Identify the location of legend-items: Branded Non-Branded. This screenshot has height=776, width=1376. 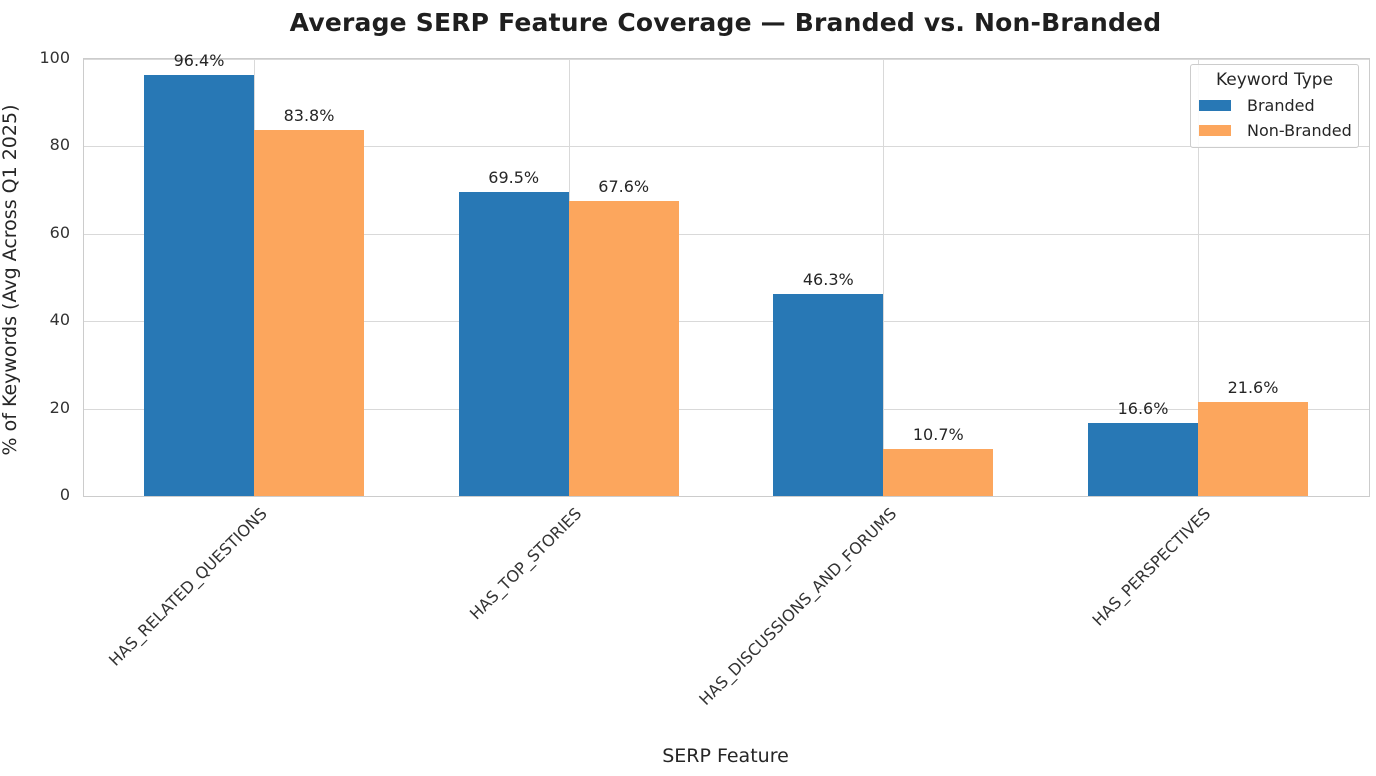
(1275, 118).